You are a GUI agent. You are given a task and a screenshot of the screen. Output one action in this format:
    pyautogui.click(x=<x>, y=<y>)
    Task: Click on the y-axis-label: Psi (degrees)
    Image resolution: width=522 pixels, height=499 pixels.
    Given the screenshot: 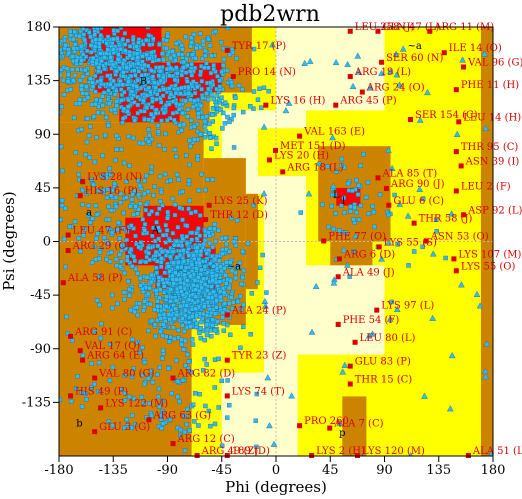 What is the action you would take?
    pyautogui.click(x=9, y=240)
    